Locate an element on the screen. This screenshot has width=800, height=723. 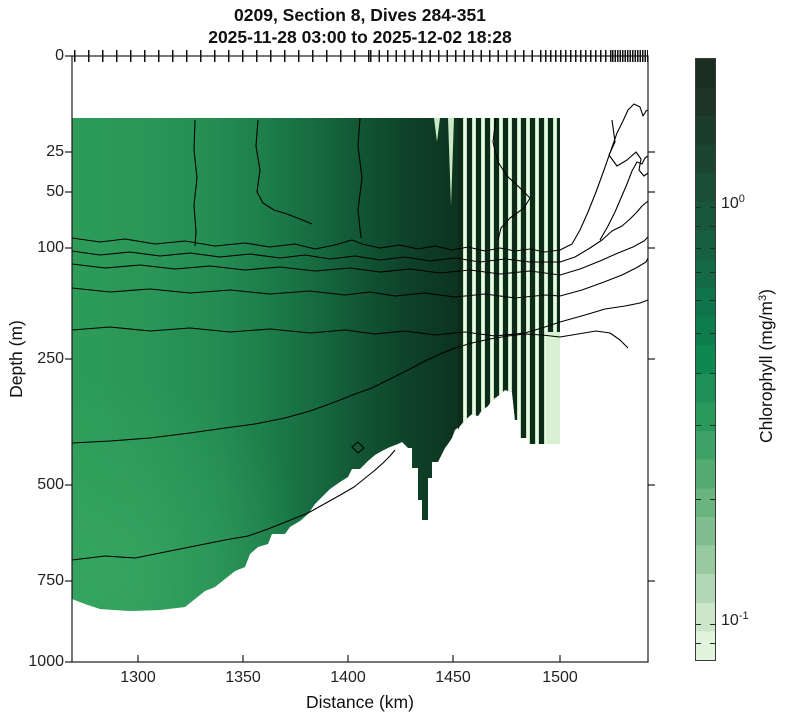
colorbar-label: Chlorophyll (mg/m3) is located at coordinates (766, 366).